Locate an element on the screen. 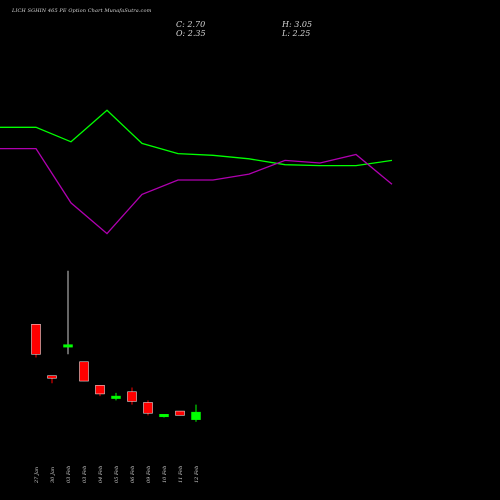  x-tick-label: 05 Feb is located at coordinates (117, 474).